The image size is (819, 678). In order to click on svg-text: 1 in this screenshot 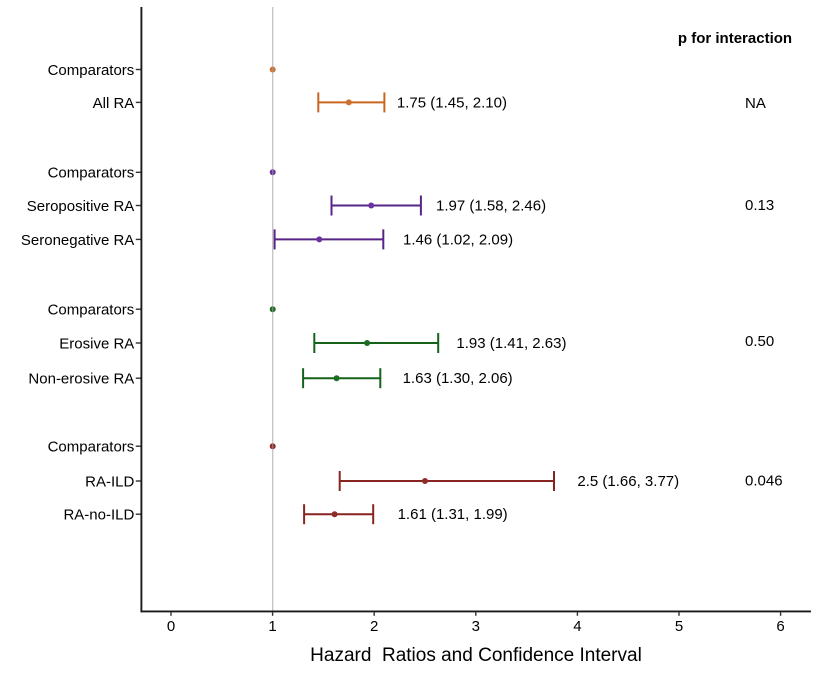, I will do `click(272, 626)`.